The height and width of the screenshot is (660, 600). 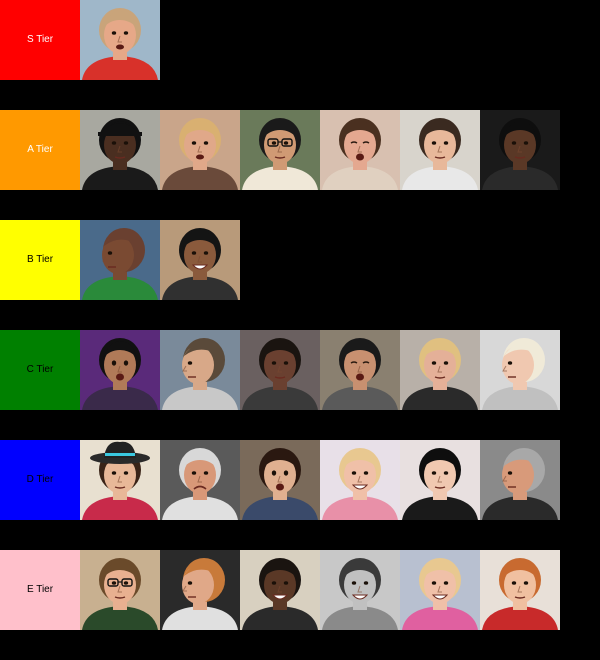 I want to click on portrait-man-gaming-chair, so click(x=200, y=590).